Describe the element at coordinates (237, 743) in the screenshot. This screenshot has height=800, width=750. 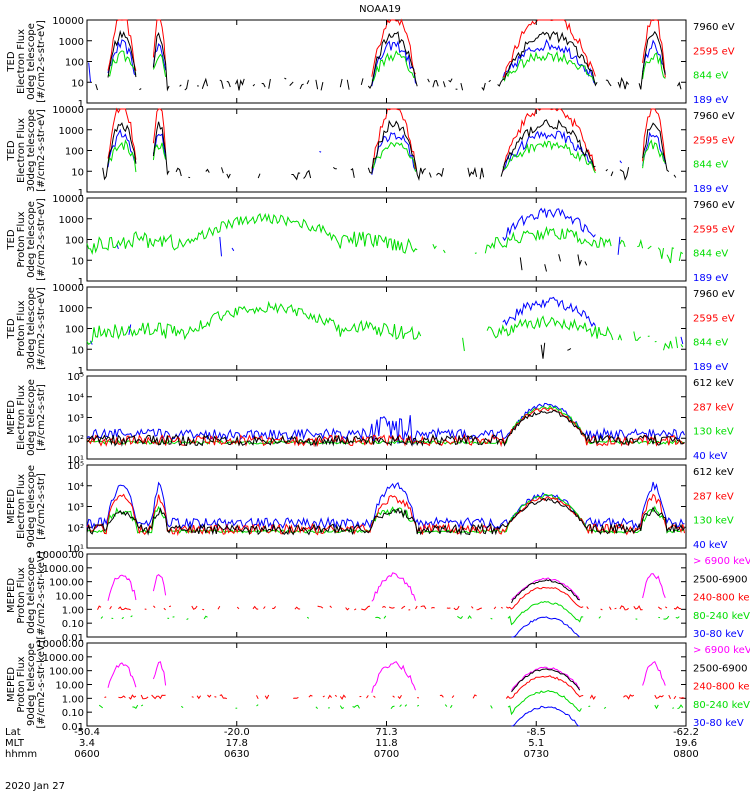
I see `x-tick-label: 17.8` at that location.